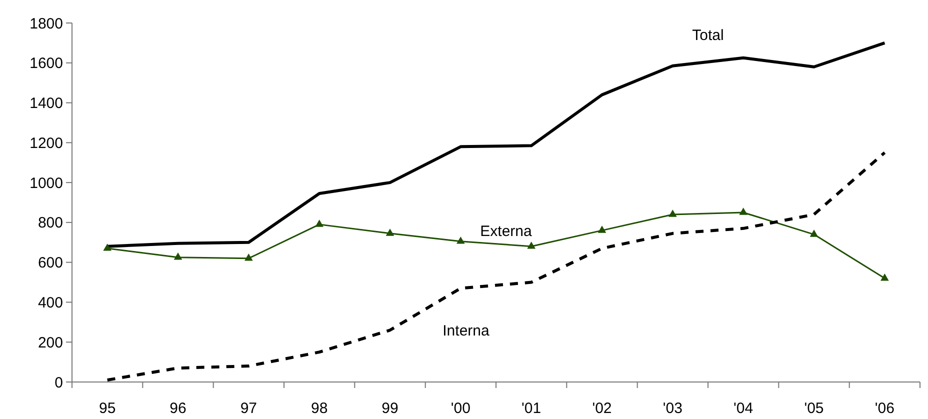  I want to click on y-tick-label: 1000, so click(46, 183).